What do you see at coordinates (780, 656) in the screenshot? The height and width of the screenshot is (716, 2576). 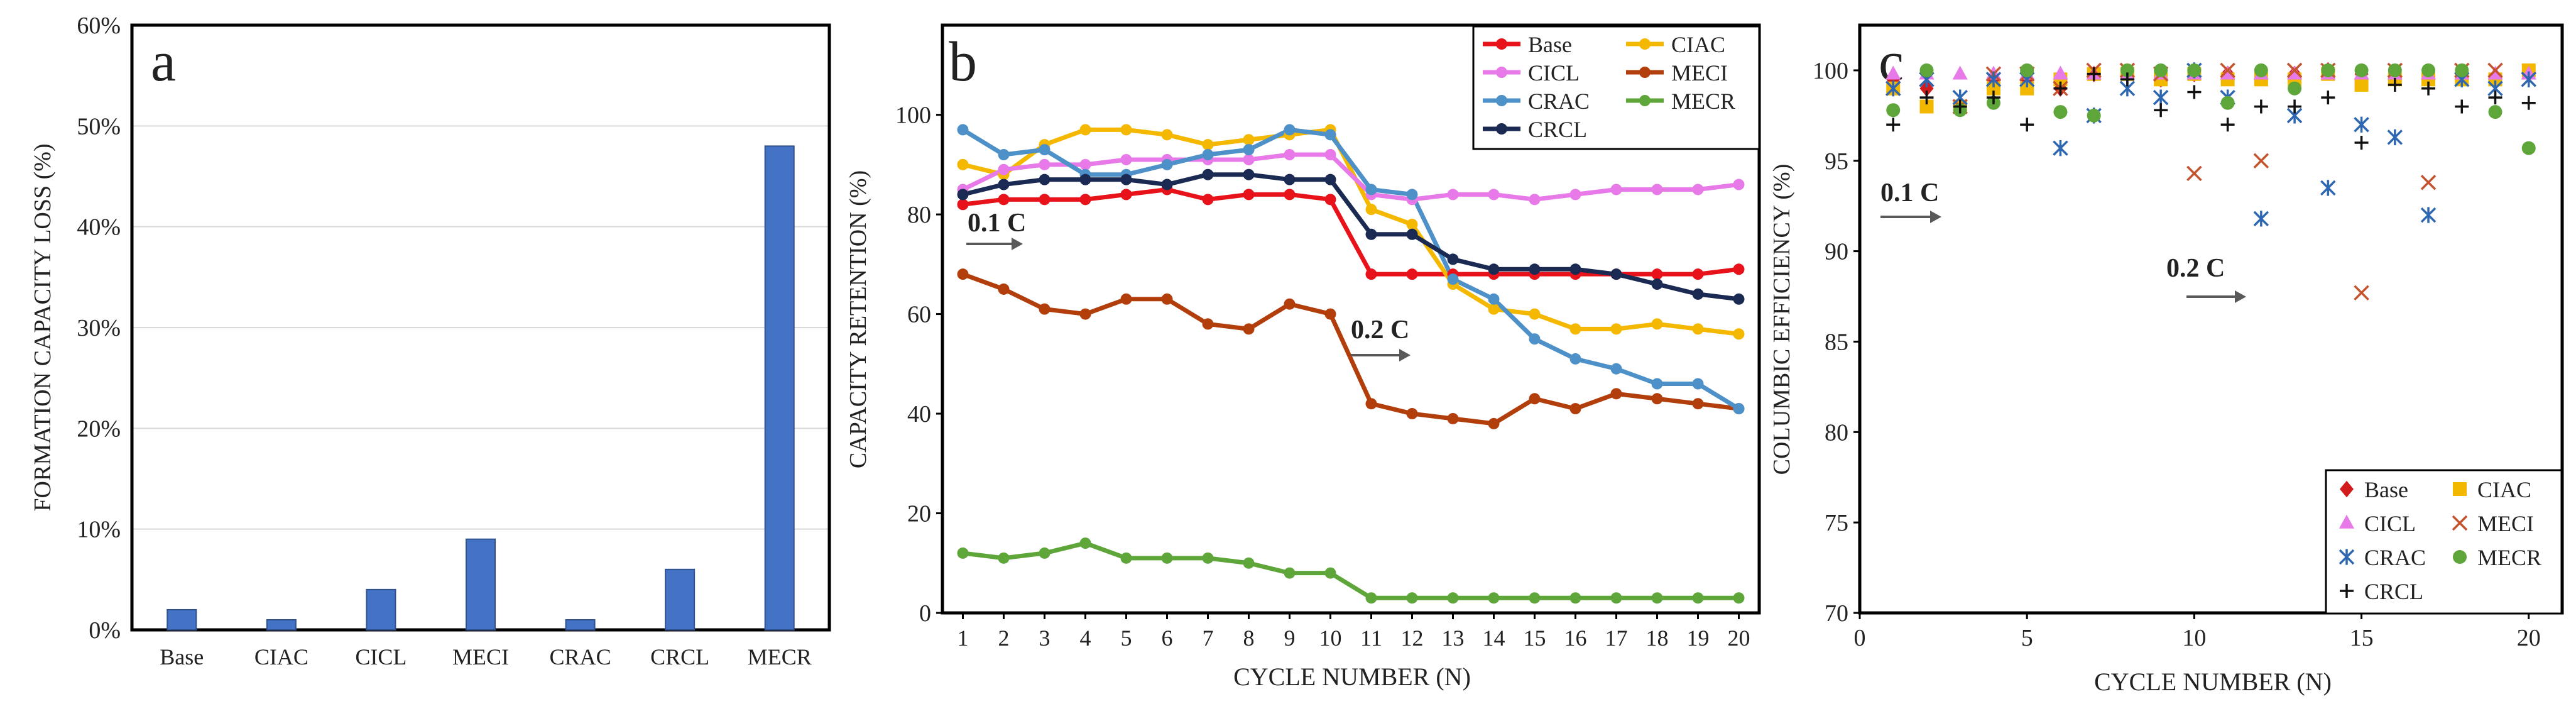 I see `panel-a-x-tick-label: MECR` at bounding box center [780, 656].